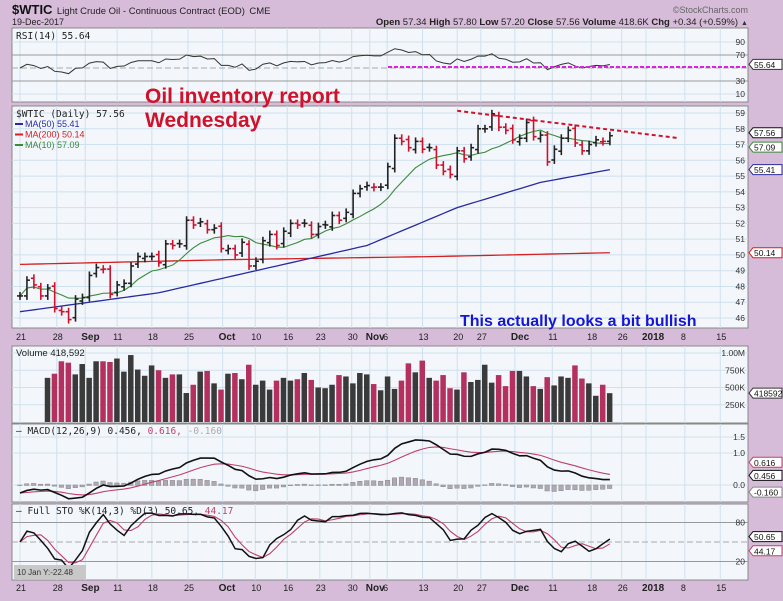 The height and width of the screenshot is (601, 783). I want to click on ma50-tag: 55.41, so click(765, 170).